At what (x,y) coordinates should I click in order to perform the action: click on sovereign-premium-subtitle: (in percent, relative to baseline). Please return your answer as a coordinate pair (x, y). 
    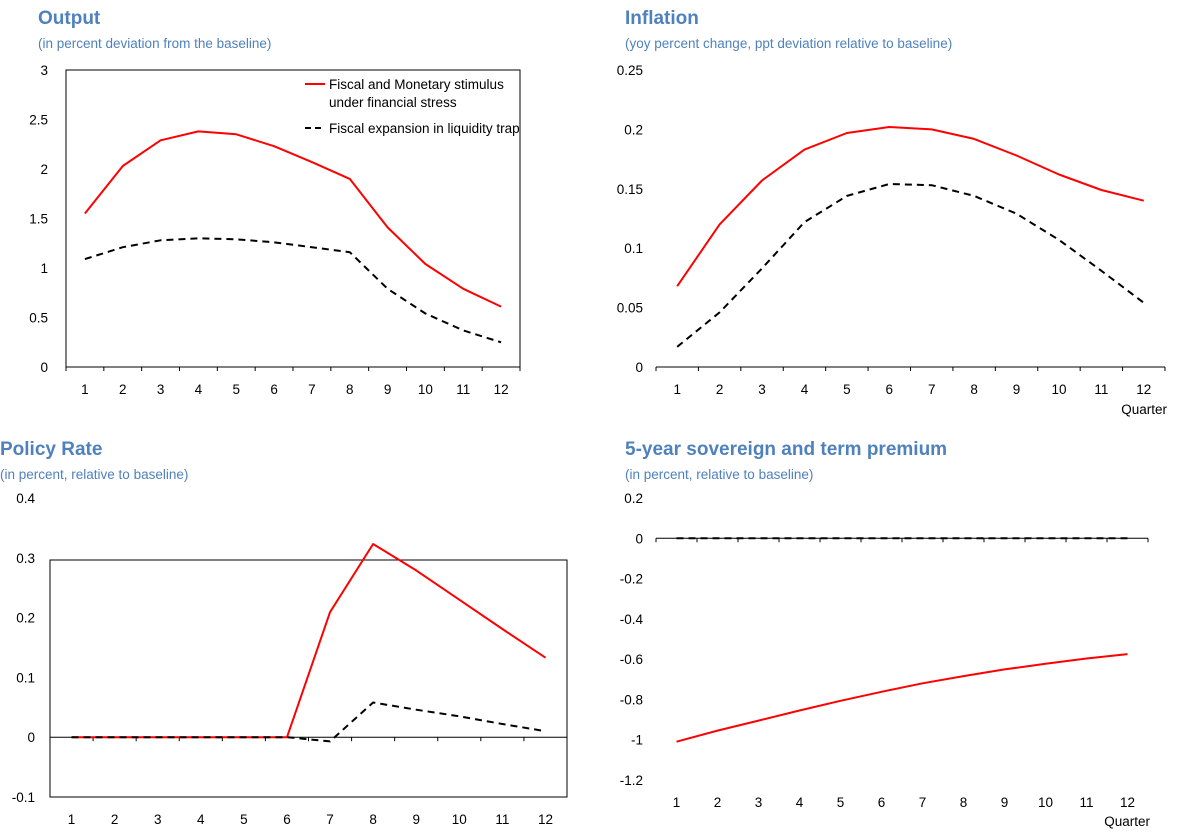
    Looking at the image, I should click on (719, 474).